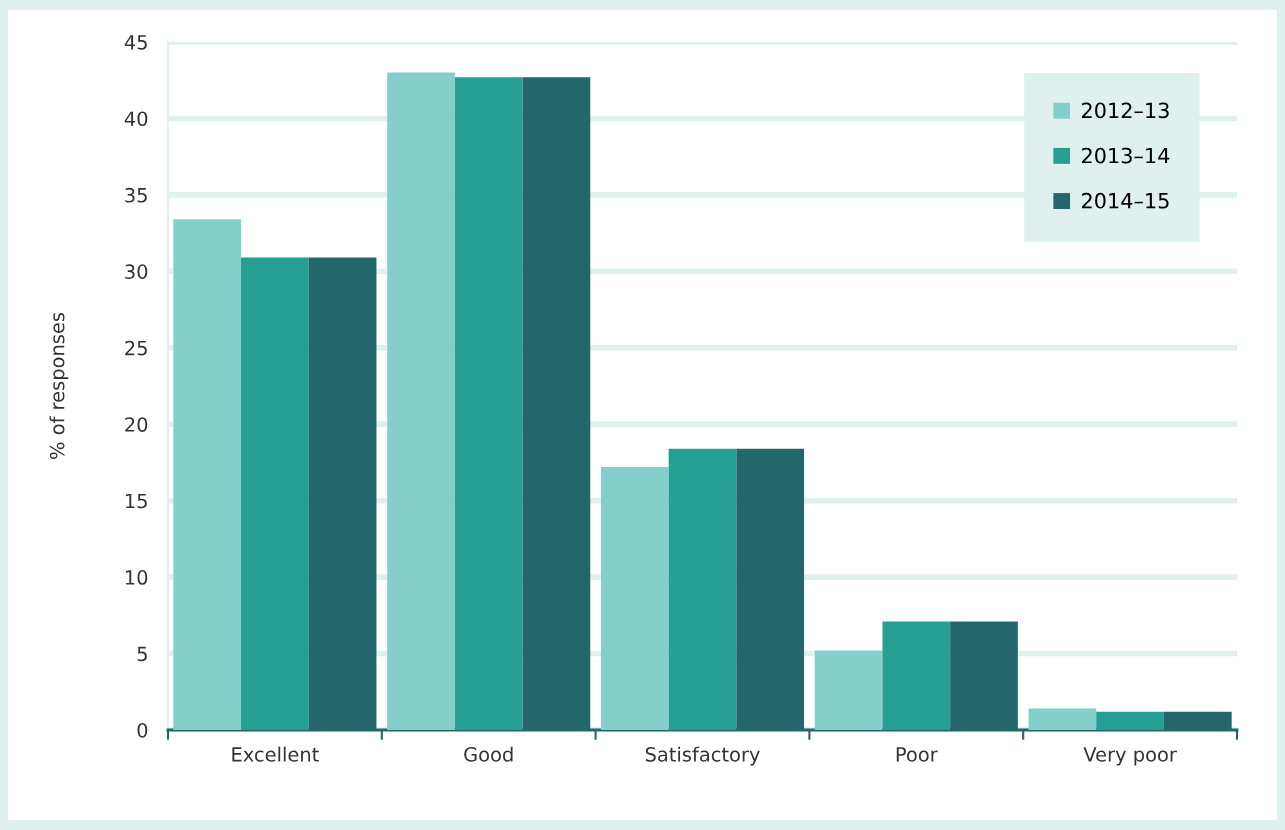  Describe the element at coordinates (142, 654) in the screenshot. I see `y-tick-label: 5` at that location.